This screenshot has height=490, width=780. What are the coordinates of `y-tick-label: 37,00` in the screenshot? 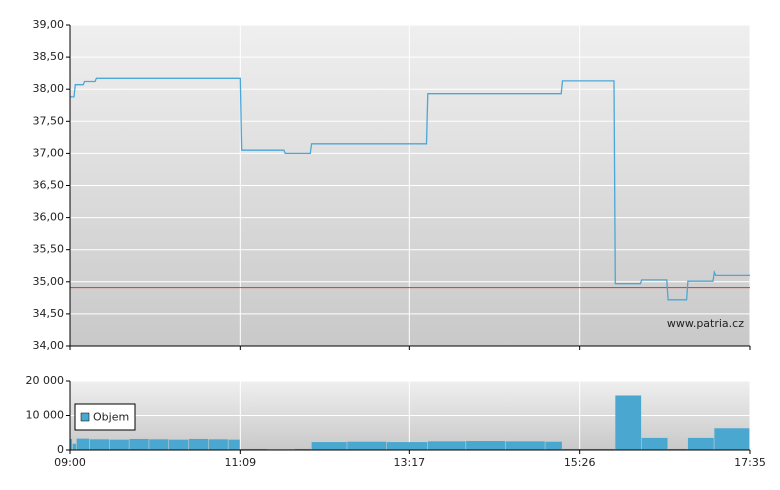 It's located at (49, 152).